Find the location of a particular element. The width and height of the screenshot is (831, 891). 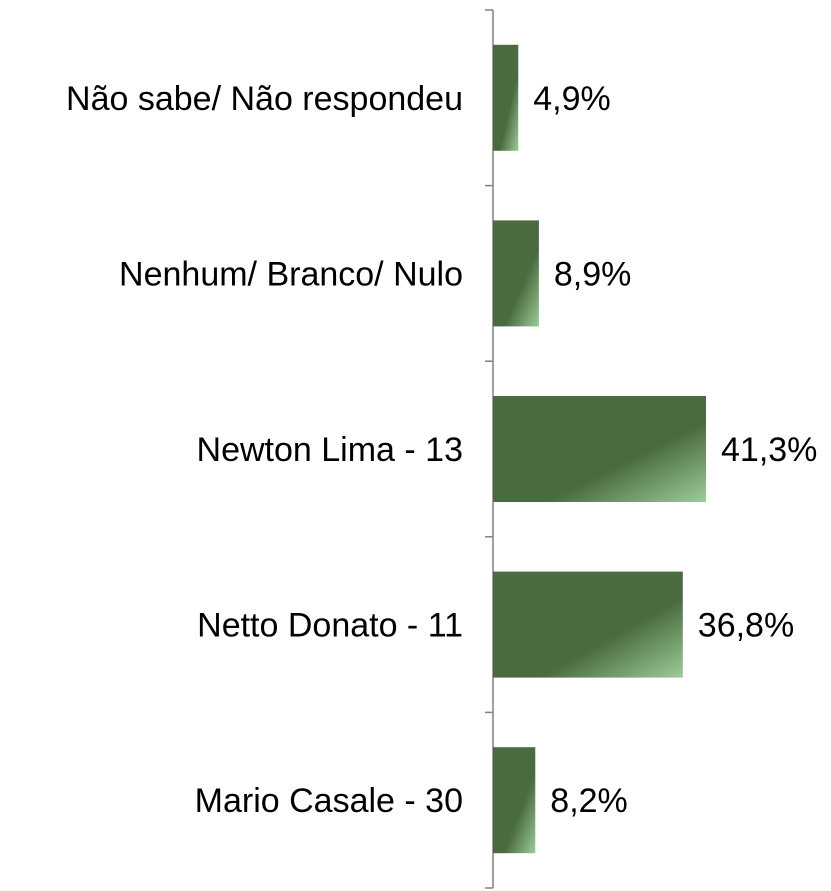

axis-layer is located at coordinates (489, 449).